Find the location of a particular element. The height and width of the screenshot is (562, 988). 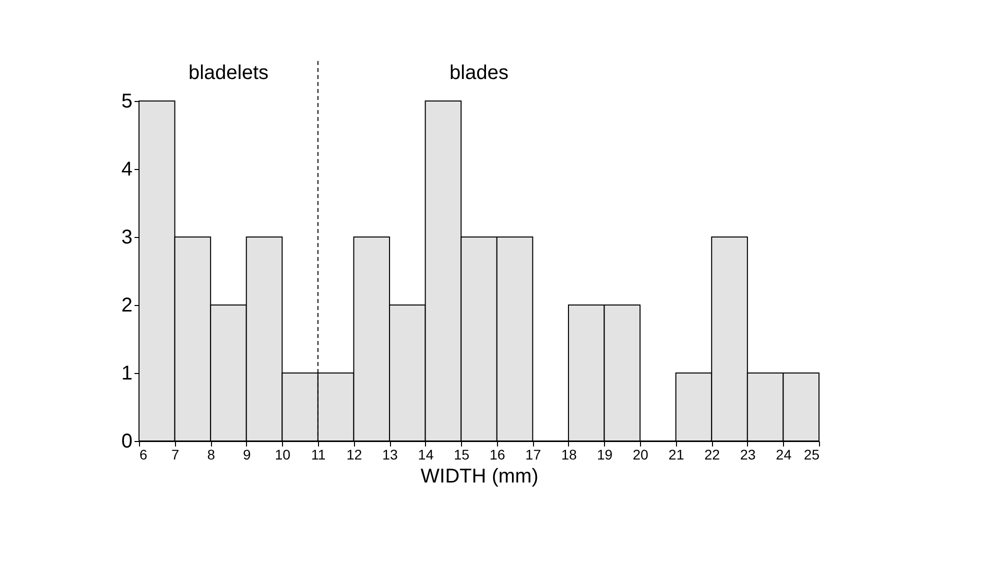

y-tick-label: 0 is located at coordinates (126, 441).